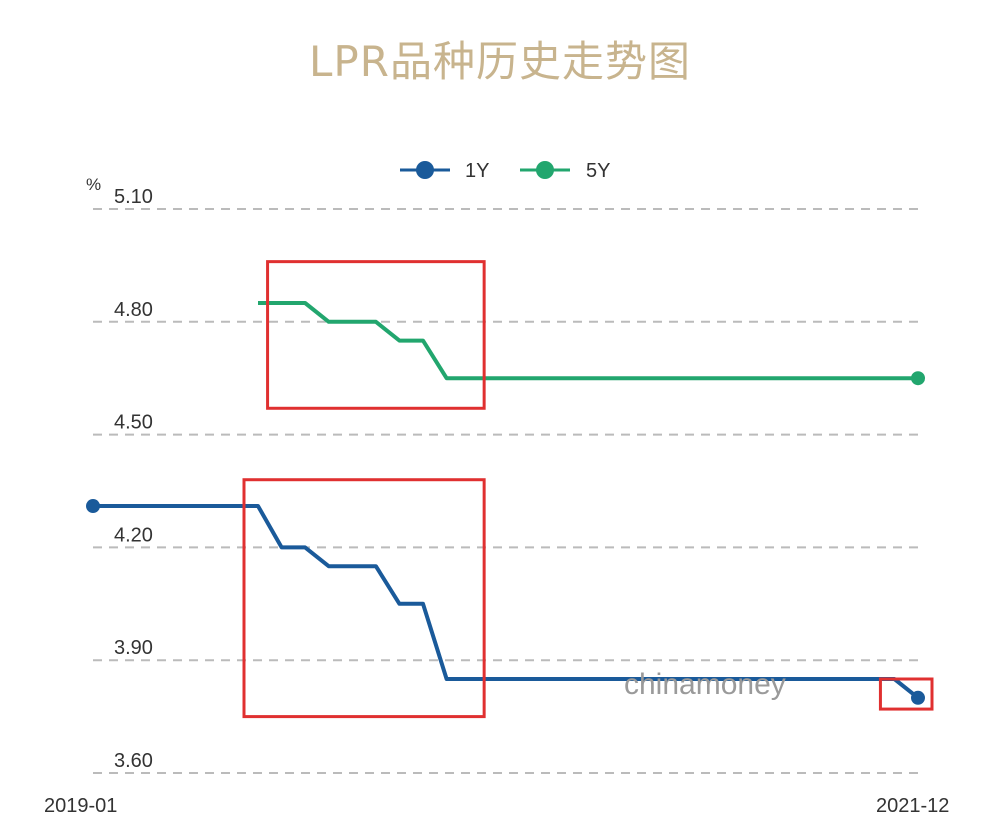 This screenshot has width=1000, height=831. Describe the element at coordinates (133, 310) in the screenshot. I see `y-tick-label: 4.80` at that location.